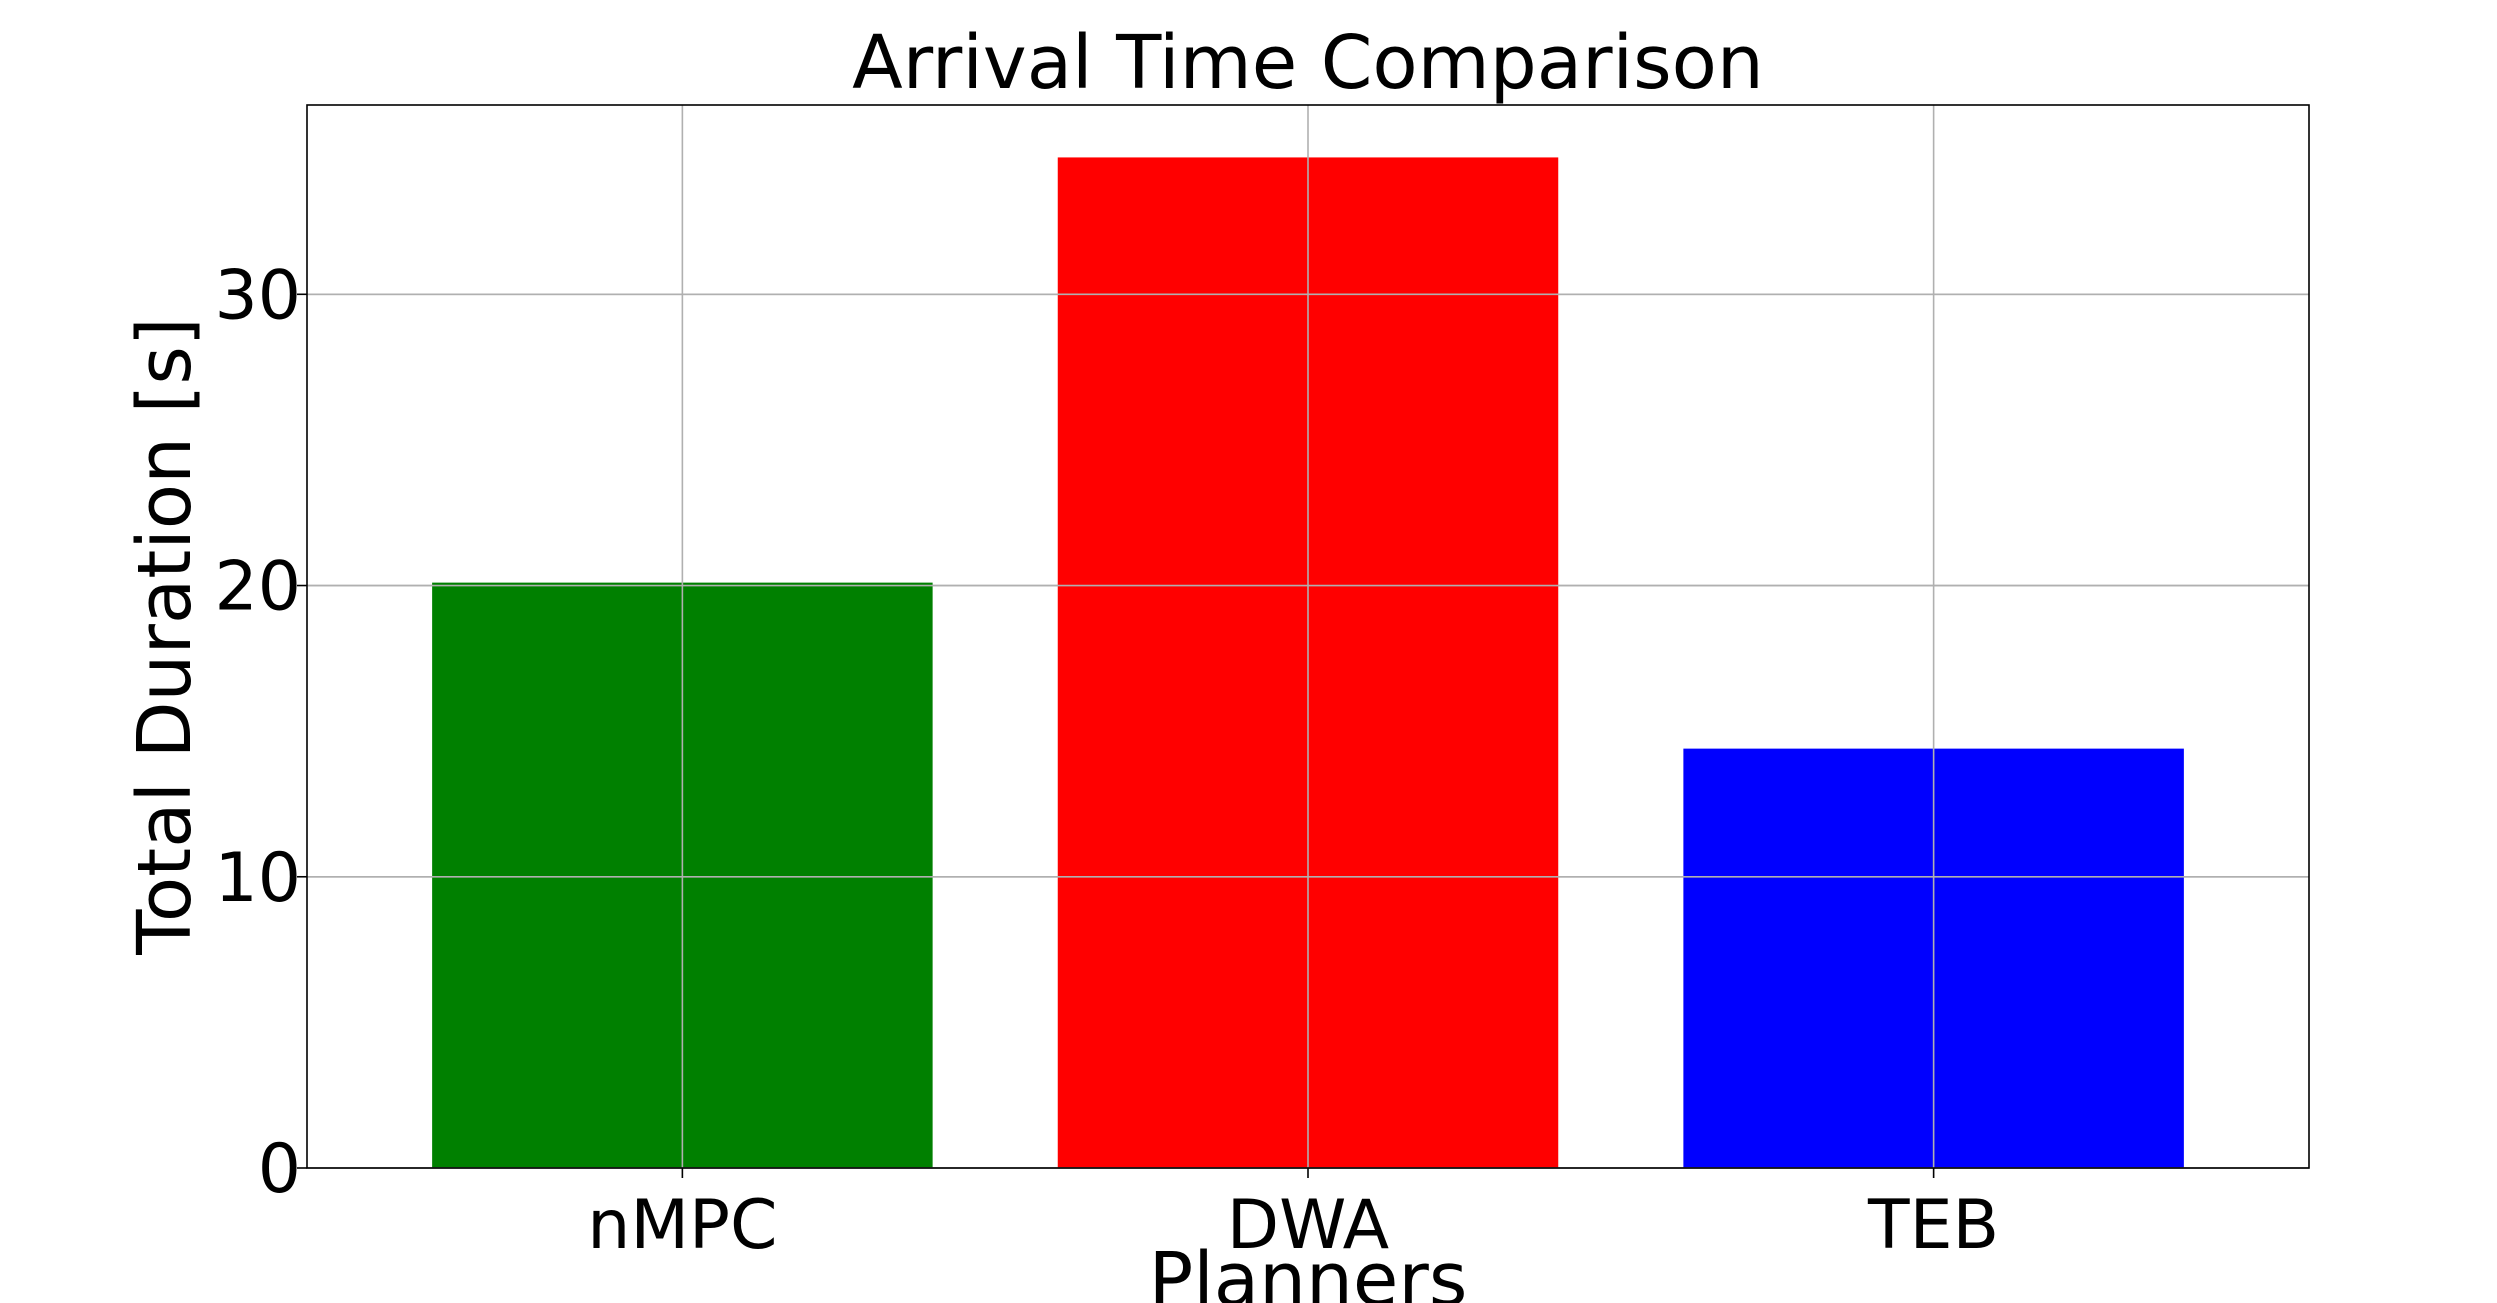  I want to click on x-tick-label: nMPC, so click(682, 1225).